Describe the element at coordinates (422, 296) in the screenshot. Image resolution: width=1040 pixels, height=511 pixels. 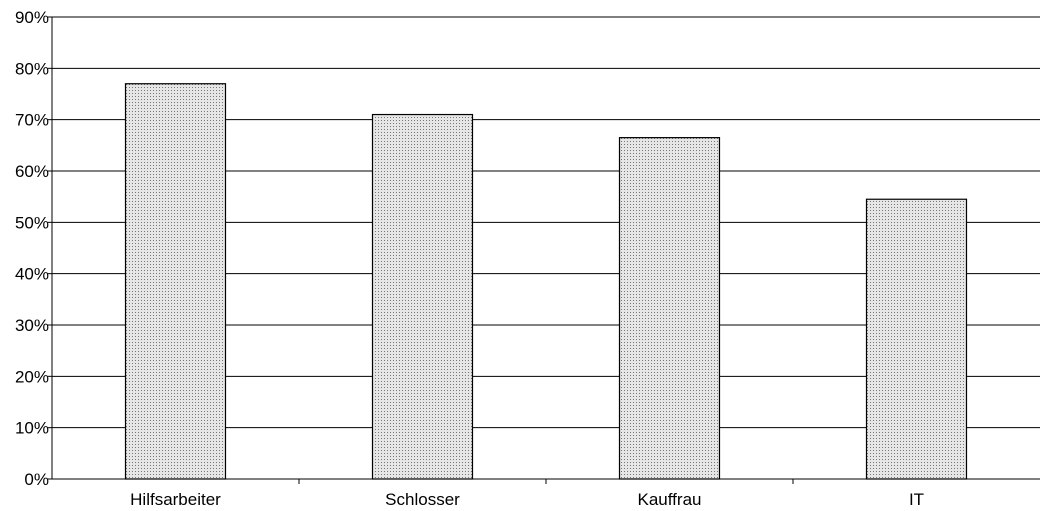
I see `bar-schlosser` at that location.